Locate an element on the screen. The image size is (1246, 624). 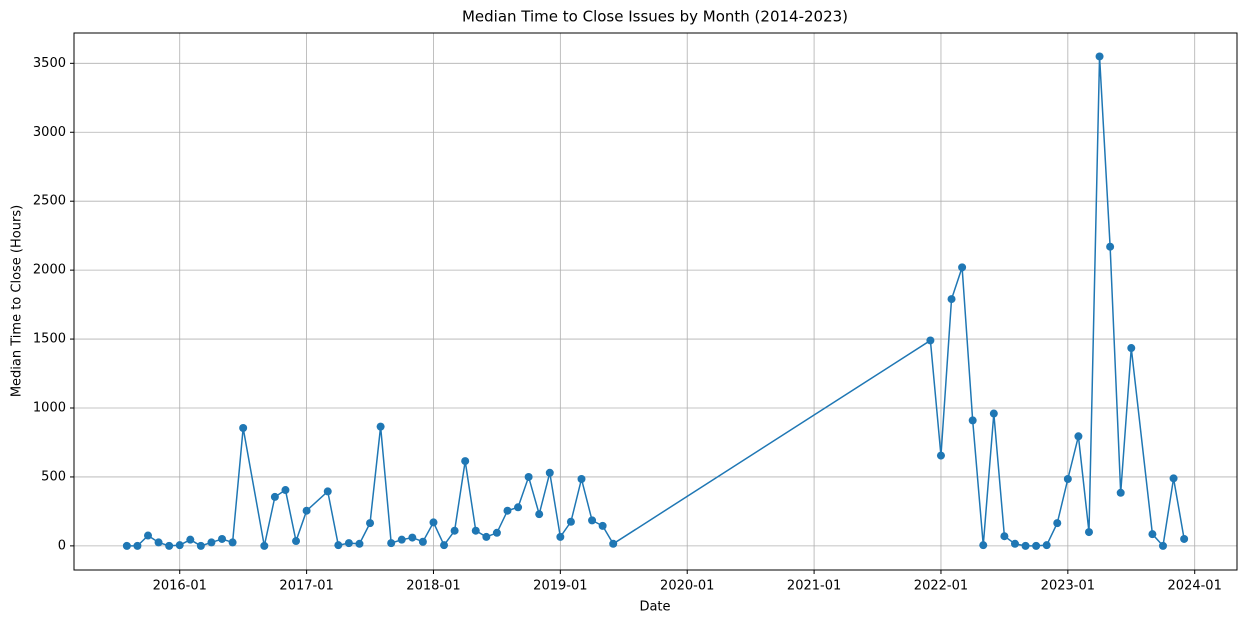
y-tick-label: 500 is located at coordinates (53, 476).